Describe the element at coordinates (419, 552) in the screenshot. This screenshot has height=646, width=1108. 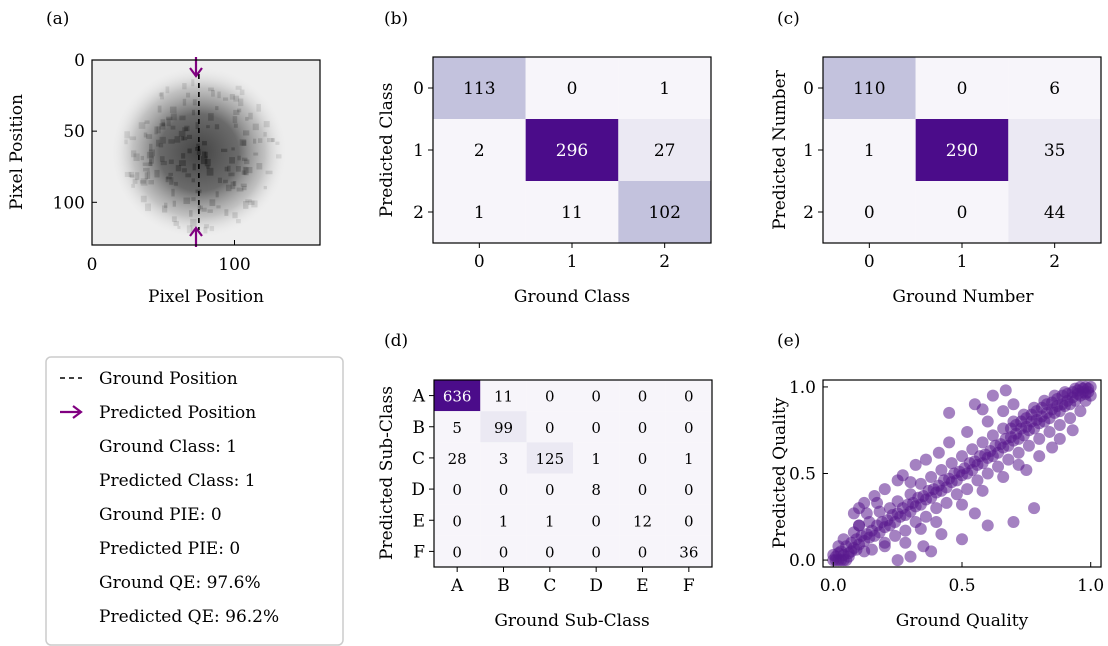
I see `y-tick-label: F` at that location.